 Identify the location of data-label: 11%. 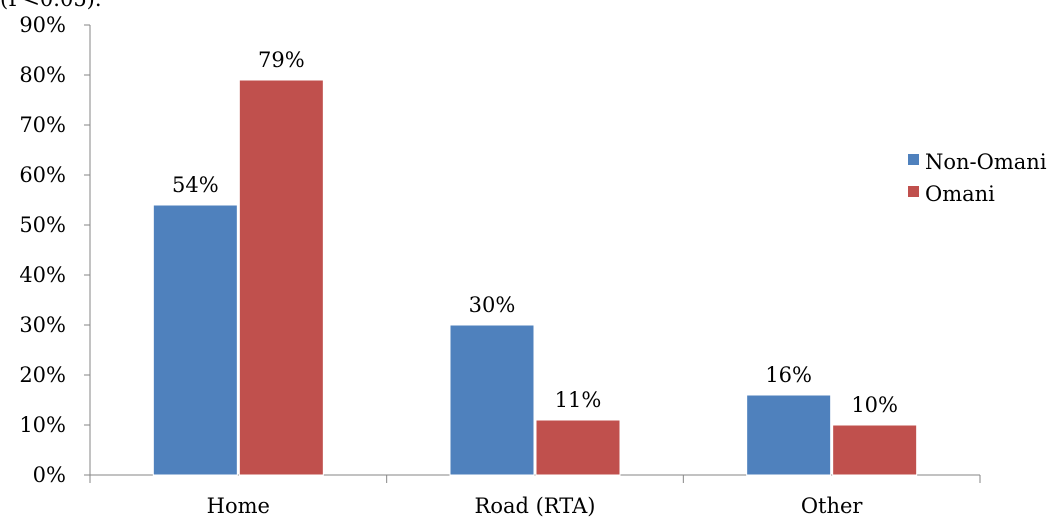
(578, 400).